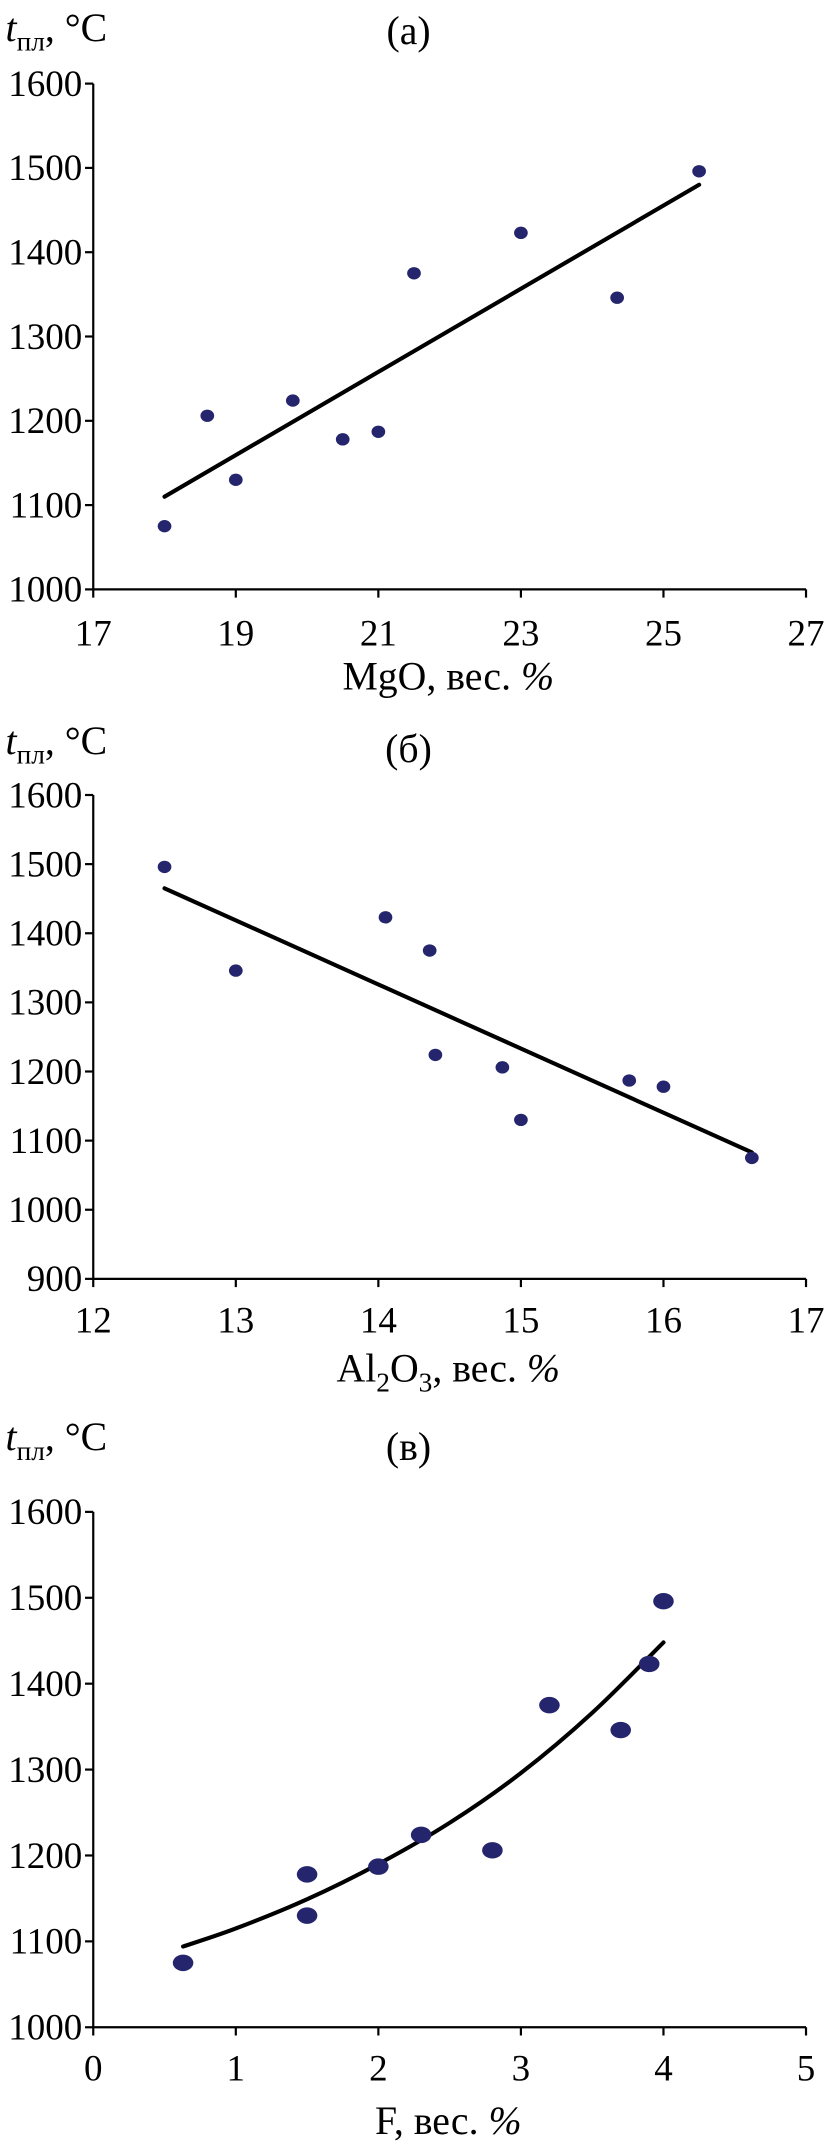 This screenshot has height=2152, width=828. What do you see at coordinates (235, 1320) in the screenshot?
I see `x-tick-label: 13` at bounding box center [235, 1320].